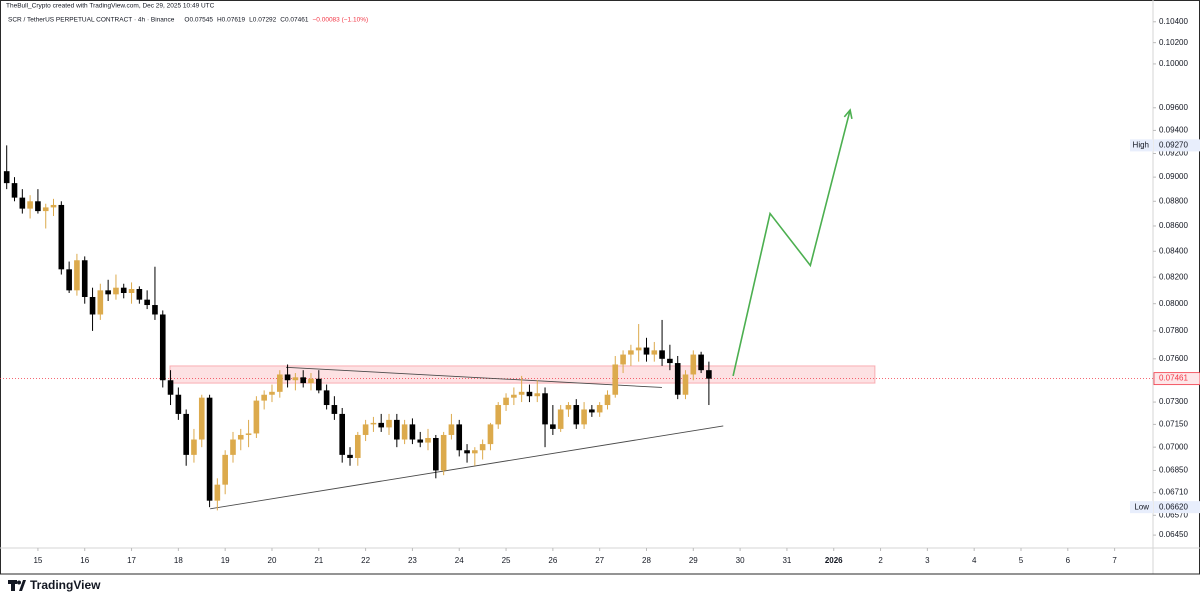  I want to click on y-tick-label: 0.06450, so click(1173, 534).